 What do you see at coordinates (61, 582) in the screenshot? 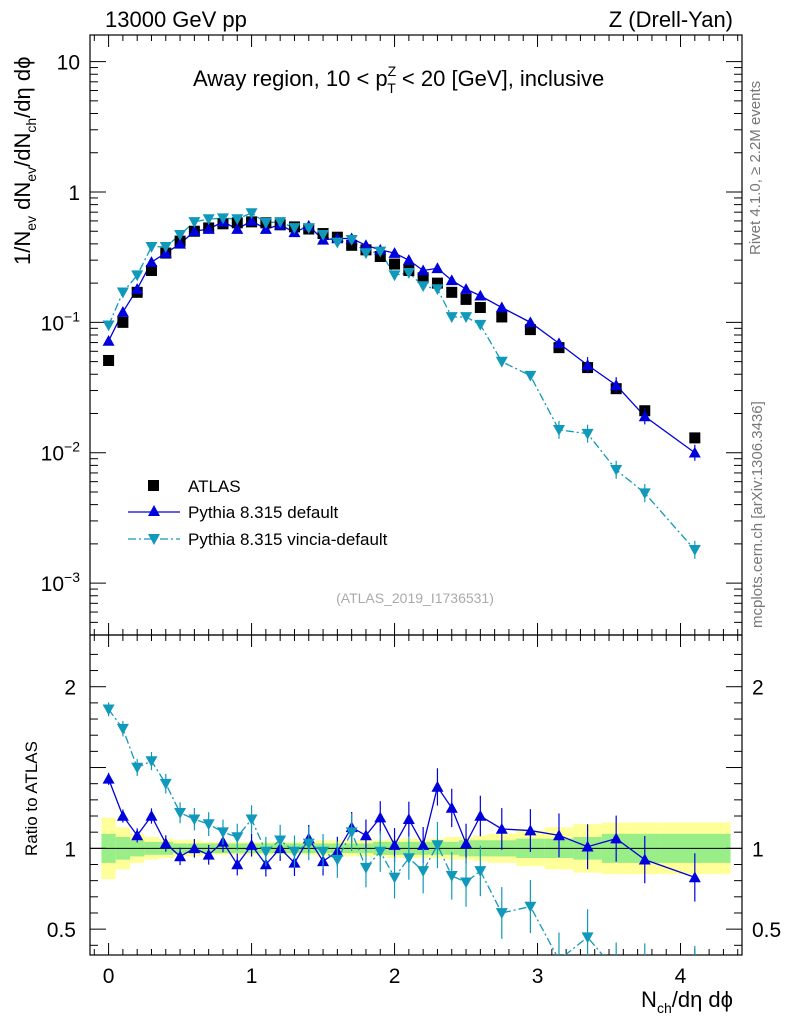
I see `top-y-tick-label: 10⁻³` at bounding box center [61, 582].